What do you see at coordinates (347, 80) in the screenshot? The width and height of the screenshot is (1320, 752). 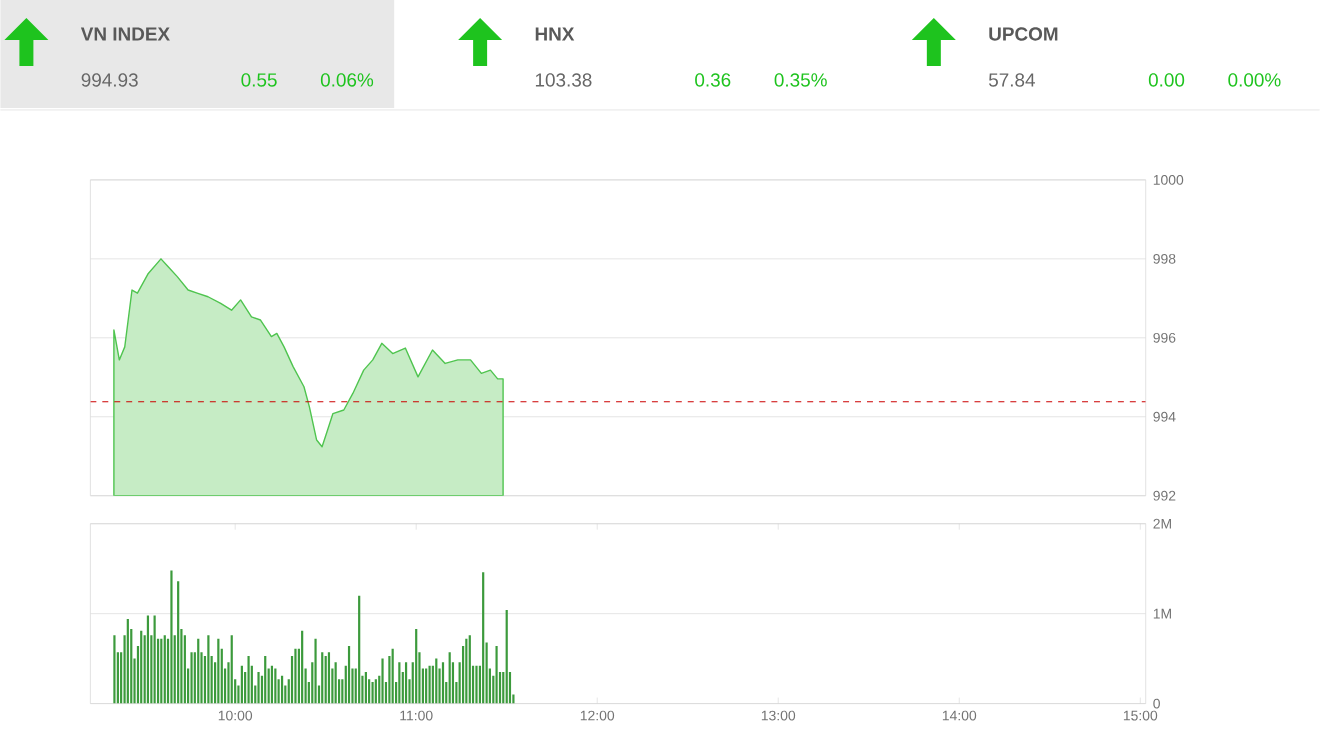 I see `text: 0.06%` at bounding box center [347, 80].